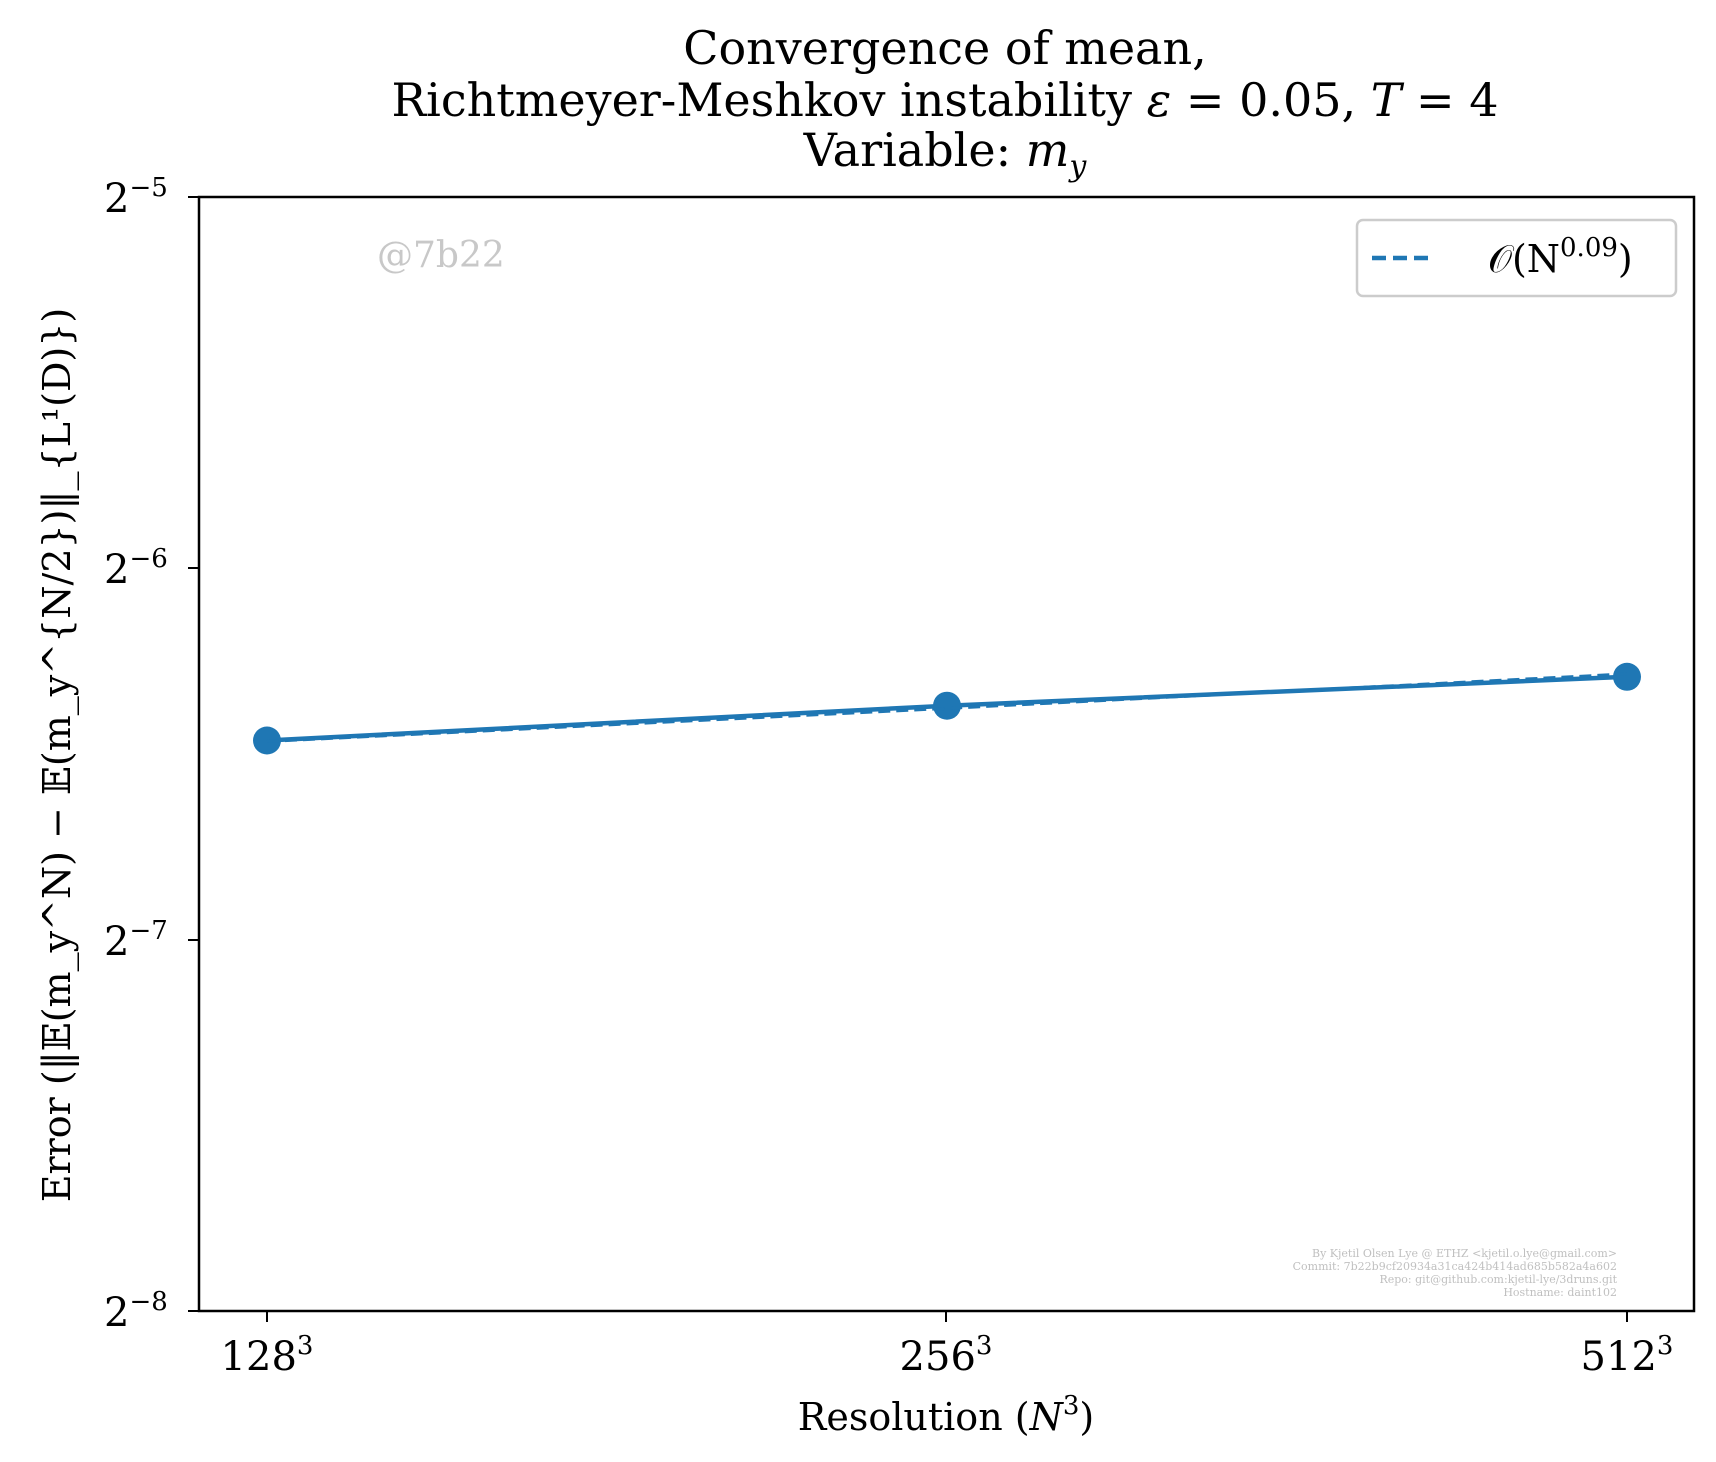  Describe the element at coordinates (267, 1355) in the screenshot. I see `x-tick-label-128: 1283` at that location.